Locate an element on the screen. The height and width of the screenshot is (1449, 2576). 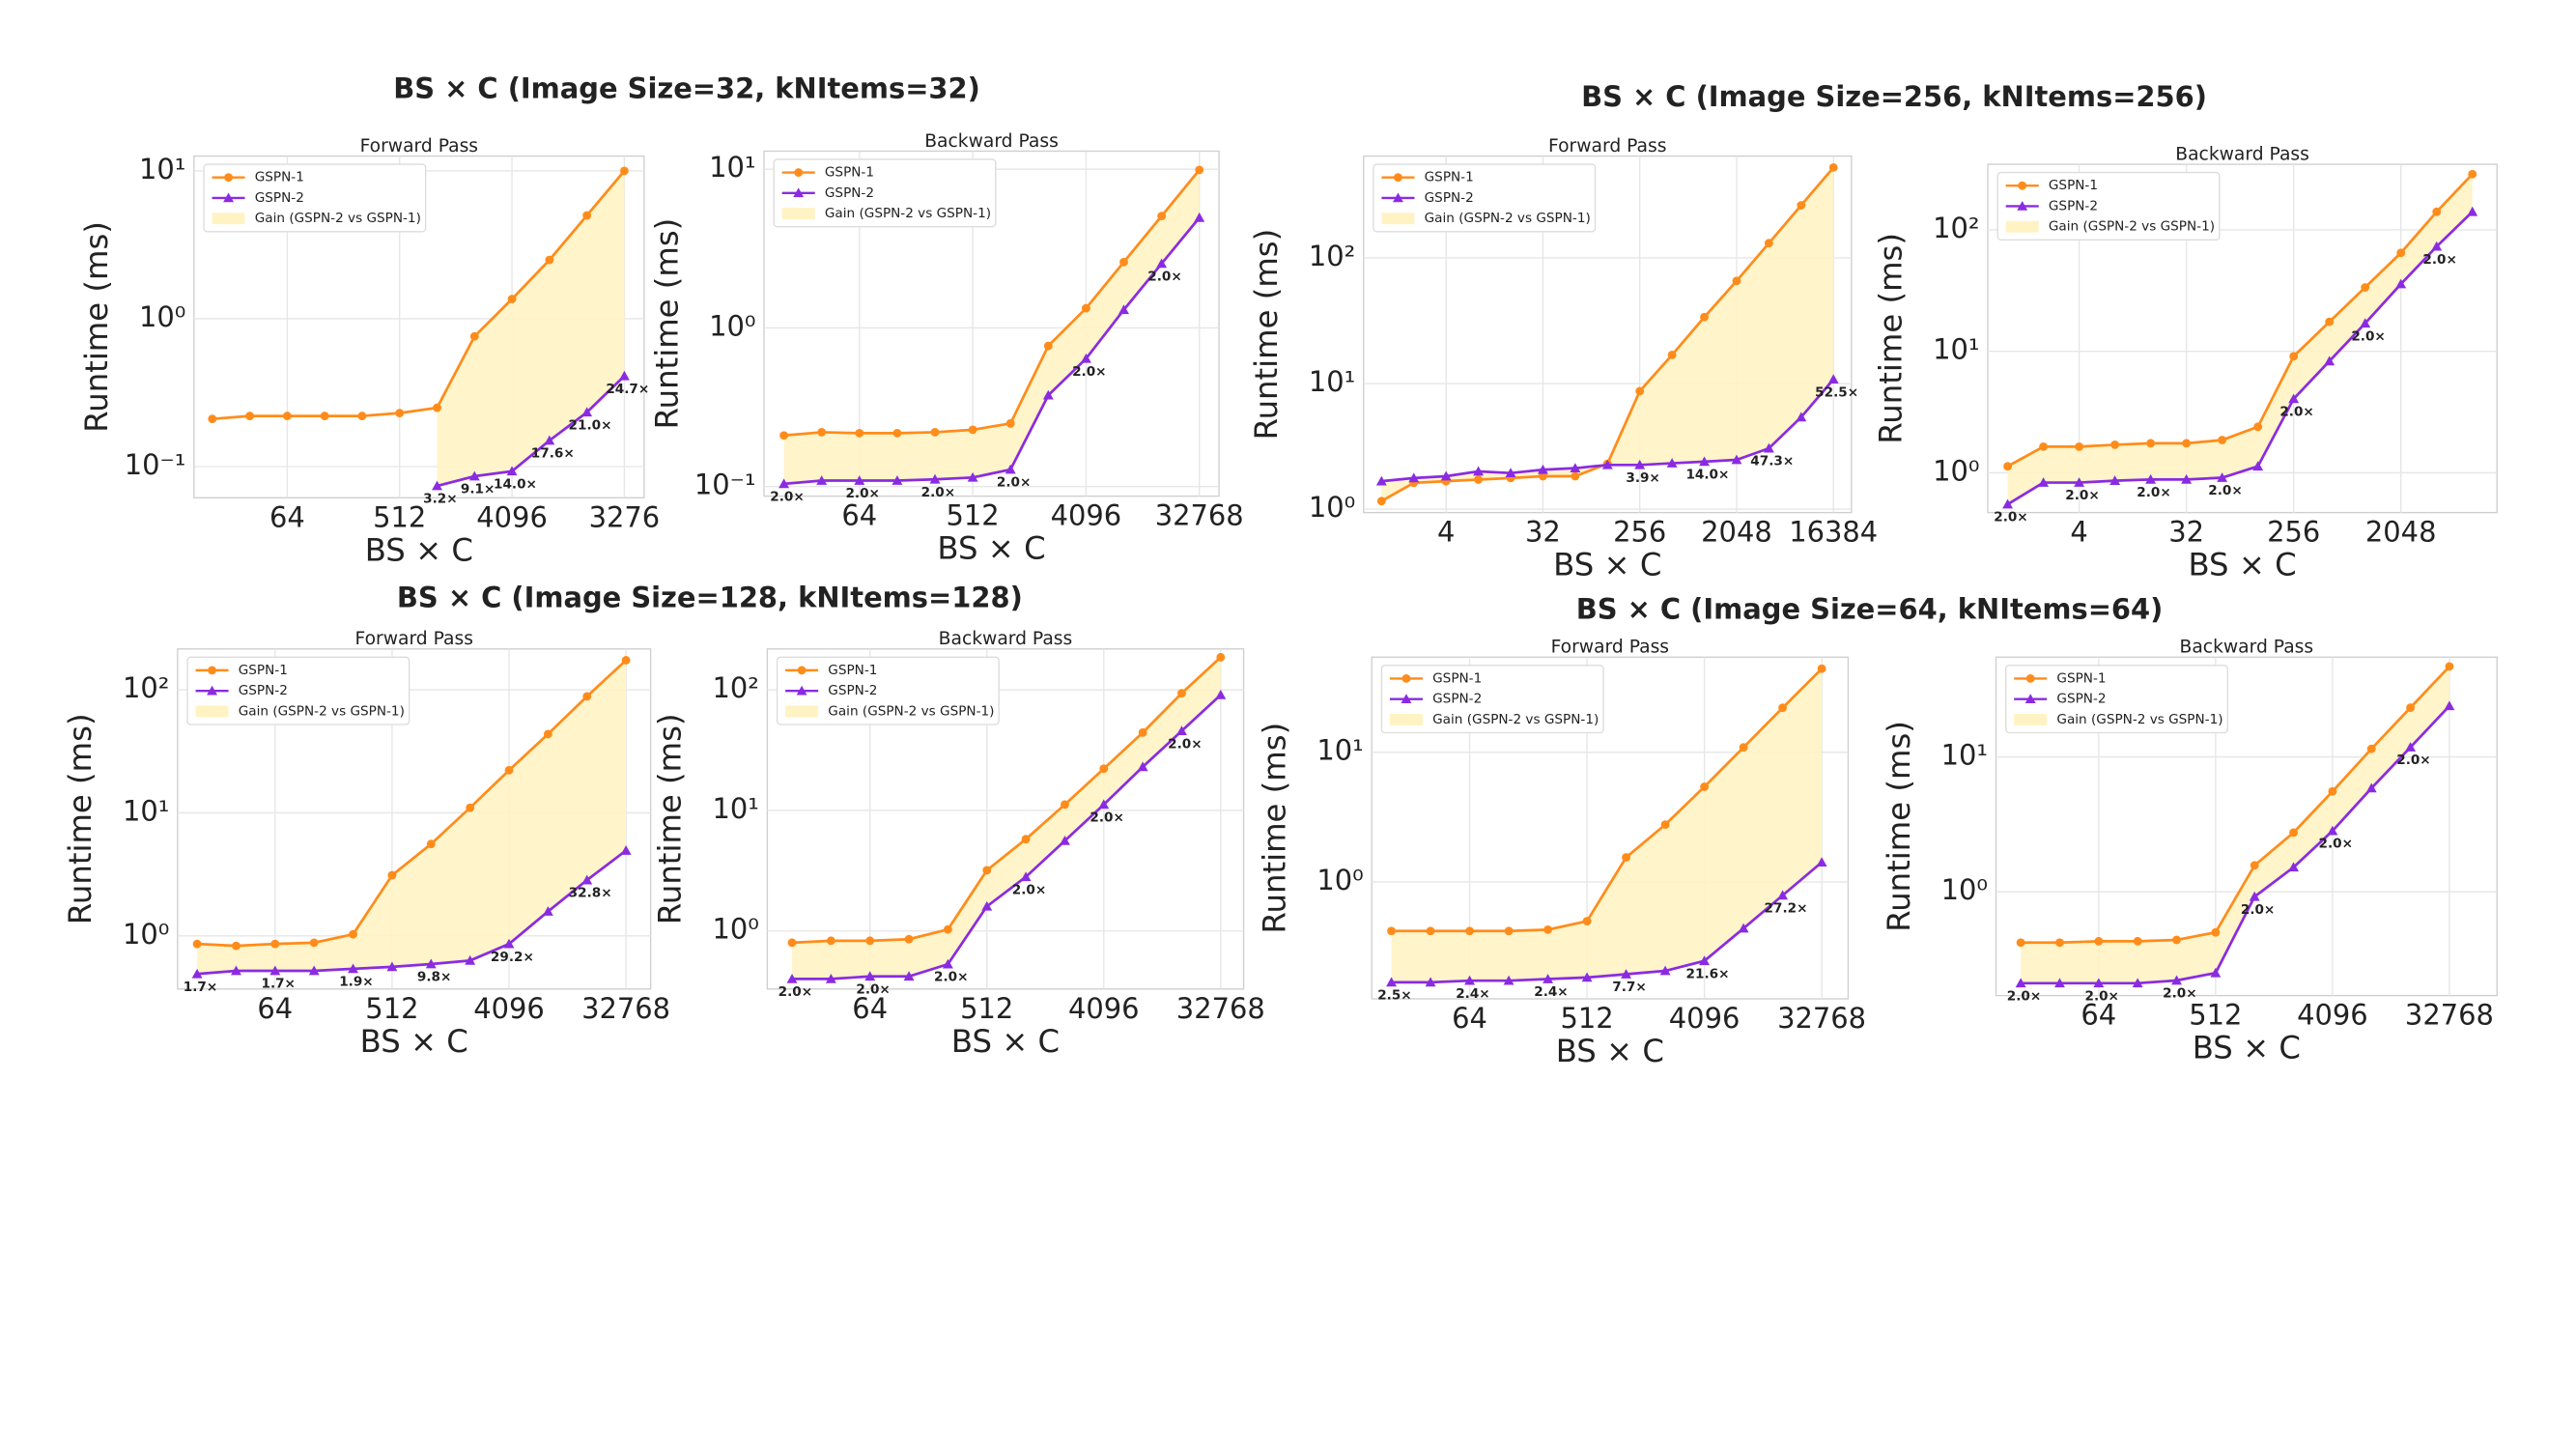
x-tick-label: 4096 is located at coordinates (2332, 1015).